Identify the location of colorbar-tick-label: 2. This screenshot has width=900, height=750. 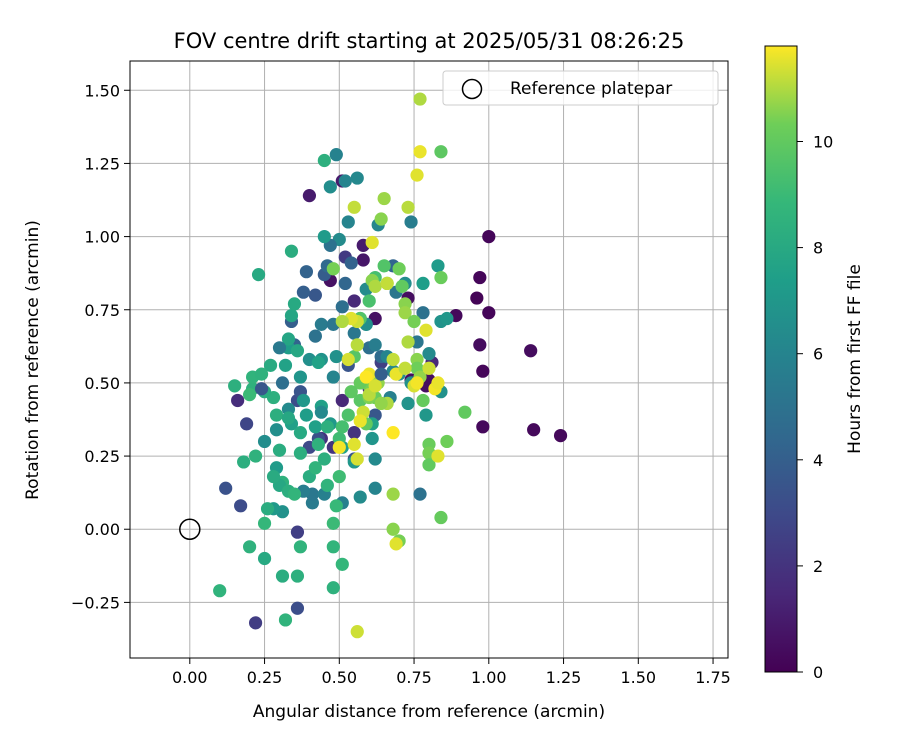
(818, 566).